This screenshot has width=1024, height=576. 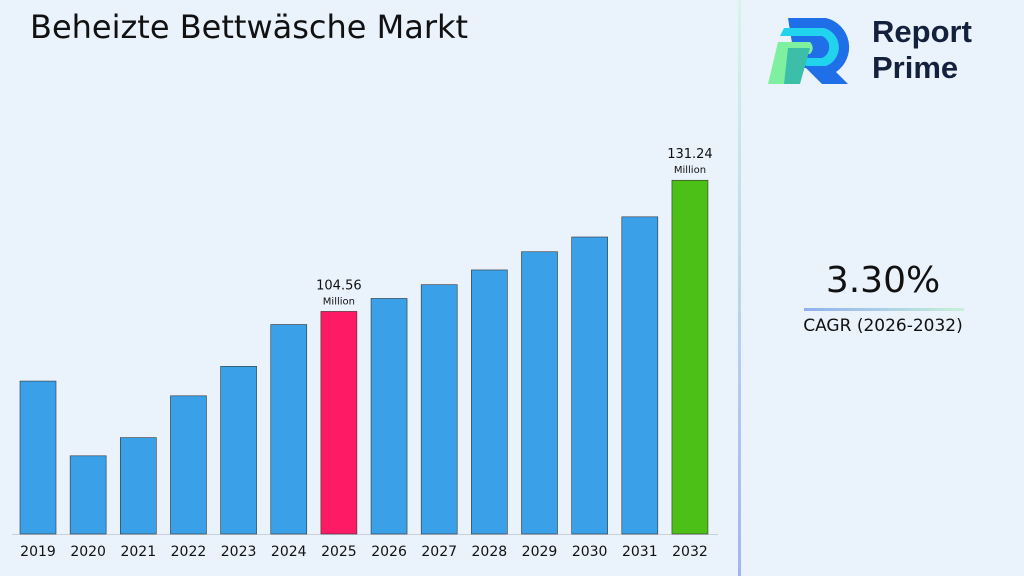 I want to click on x-tick-label: 2021, so click(x=138, y=552).